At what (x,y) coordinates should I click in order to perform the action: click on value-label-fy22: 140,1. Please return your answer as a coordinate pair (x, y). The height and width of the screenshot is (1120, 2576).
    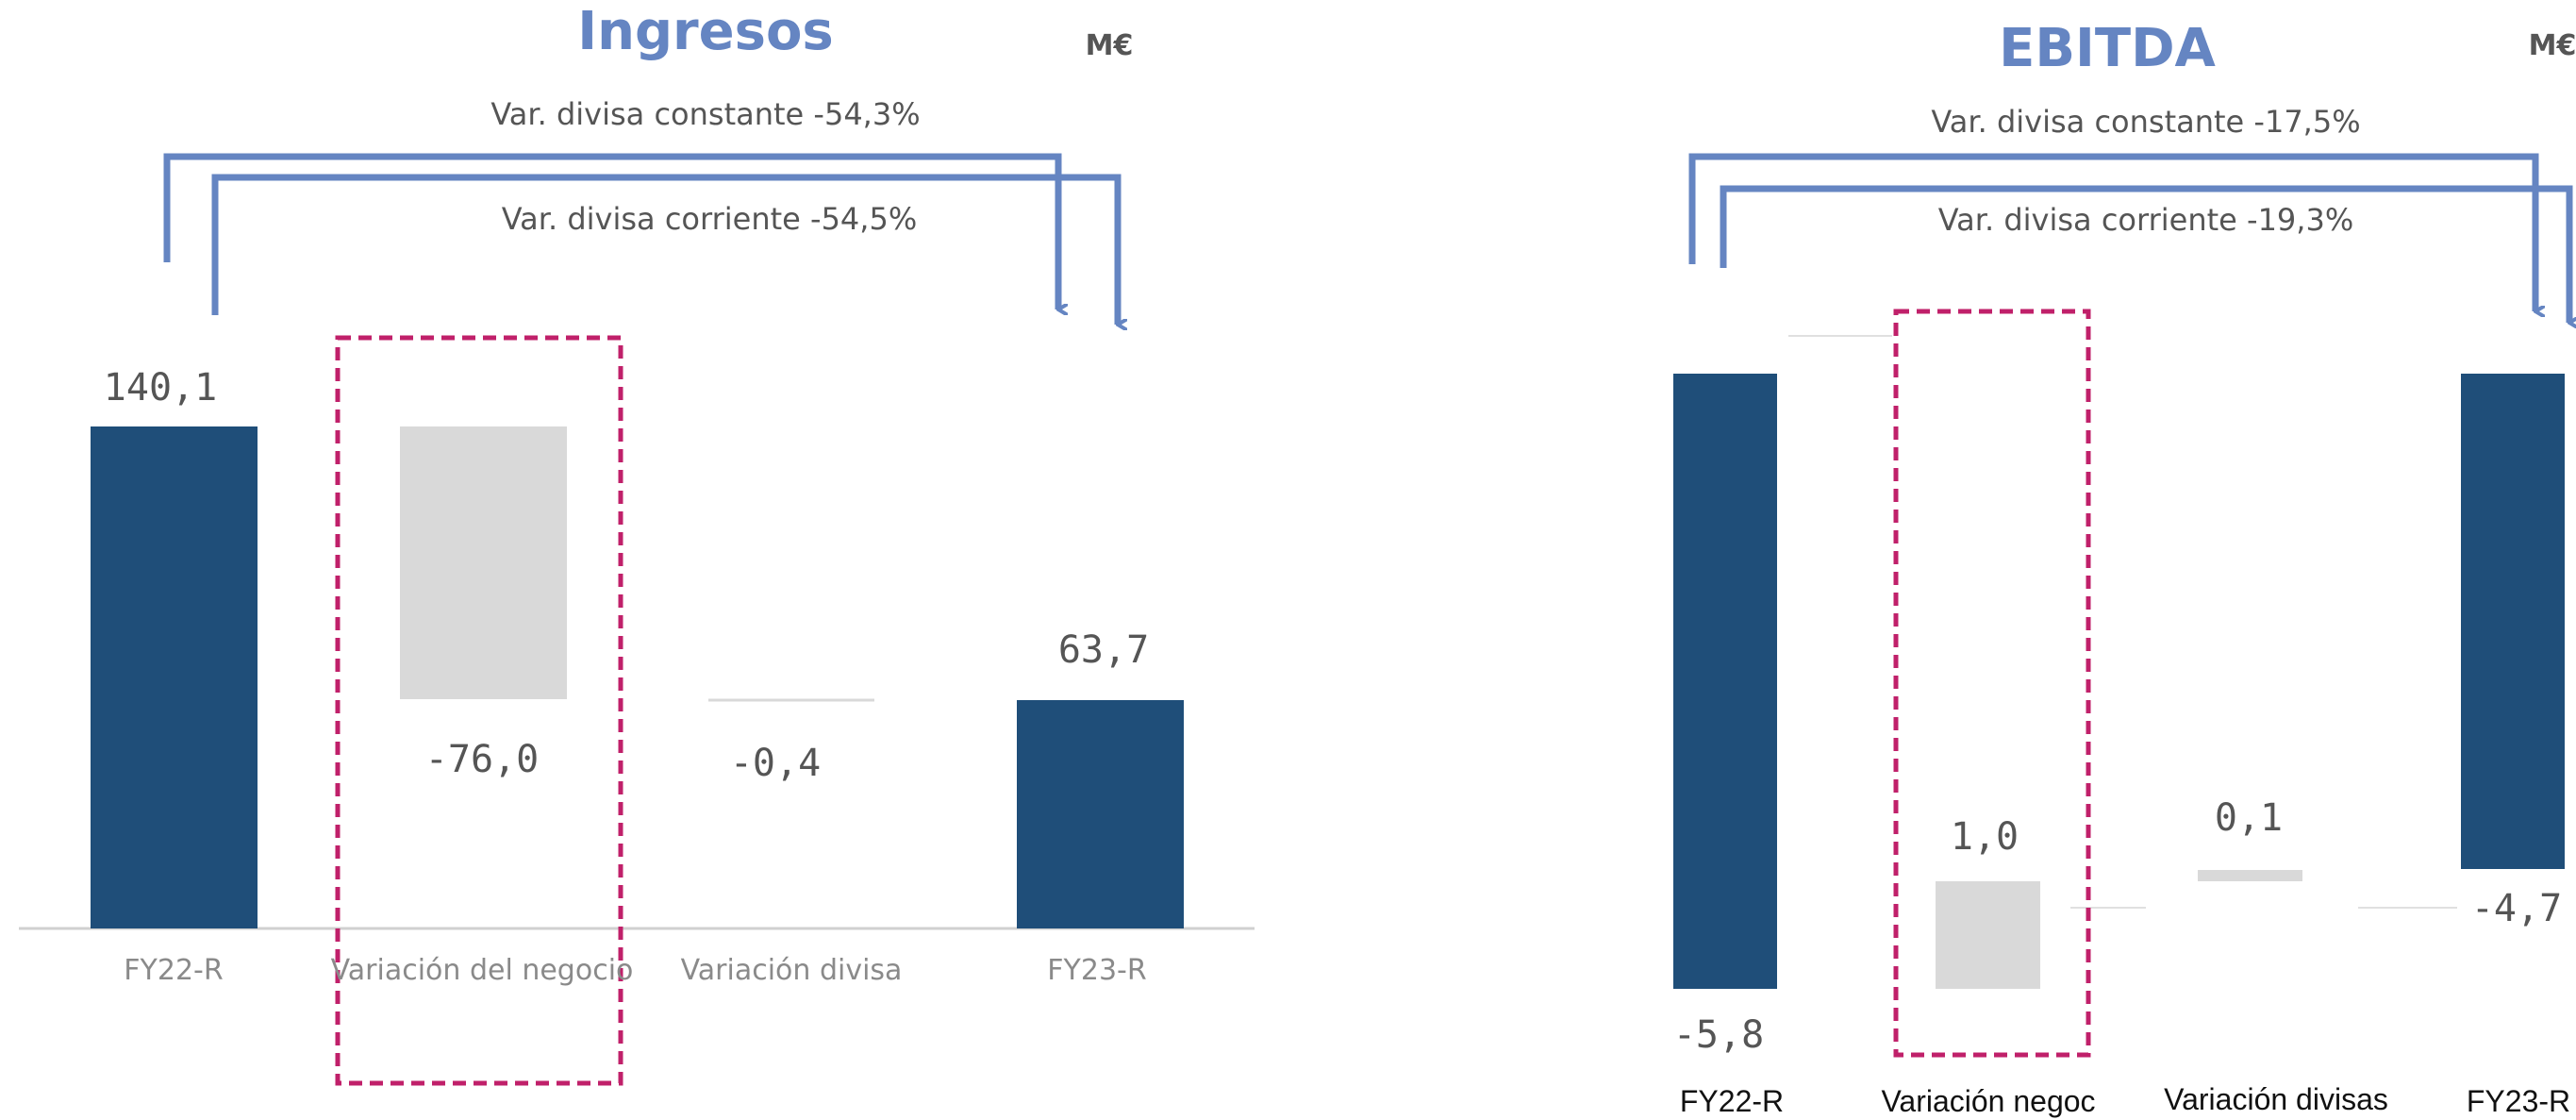
    Looking at the image, I should click on (160, 388).